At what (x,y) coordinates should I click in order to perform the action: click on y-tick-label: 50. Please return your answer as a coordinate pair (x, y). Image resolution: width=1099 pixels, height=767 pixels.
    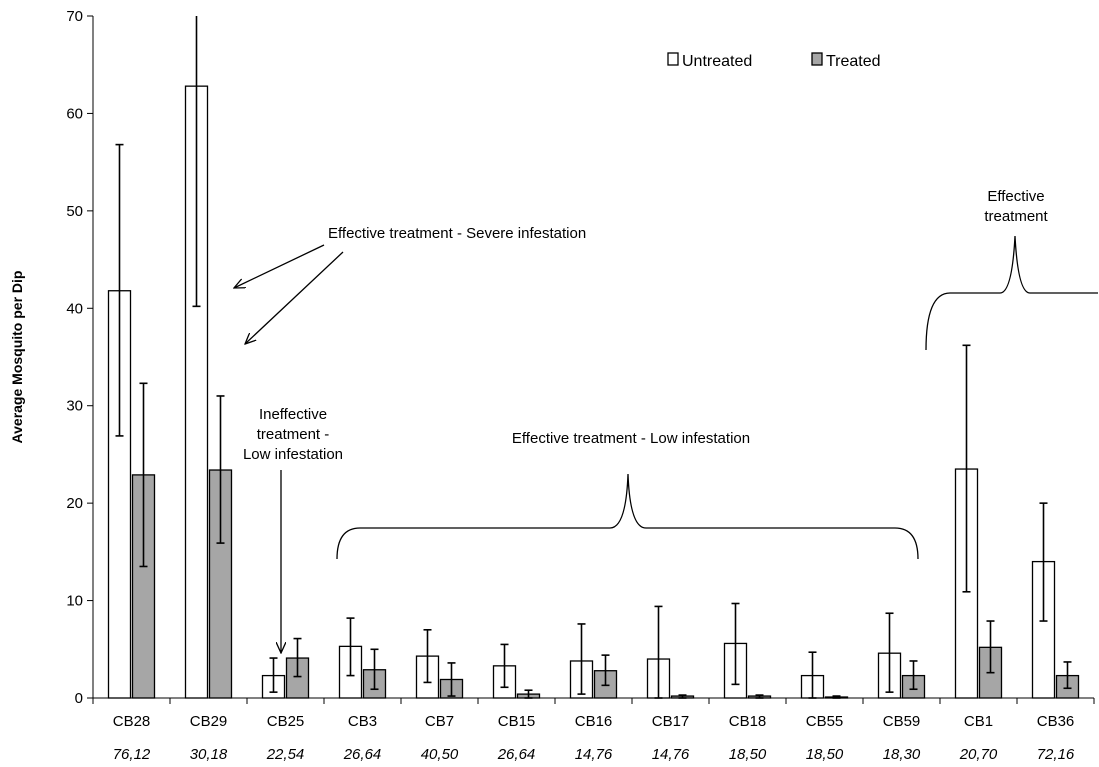
    Looking at the image, I should click on (74, 211).